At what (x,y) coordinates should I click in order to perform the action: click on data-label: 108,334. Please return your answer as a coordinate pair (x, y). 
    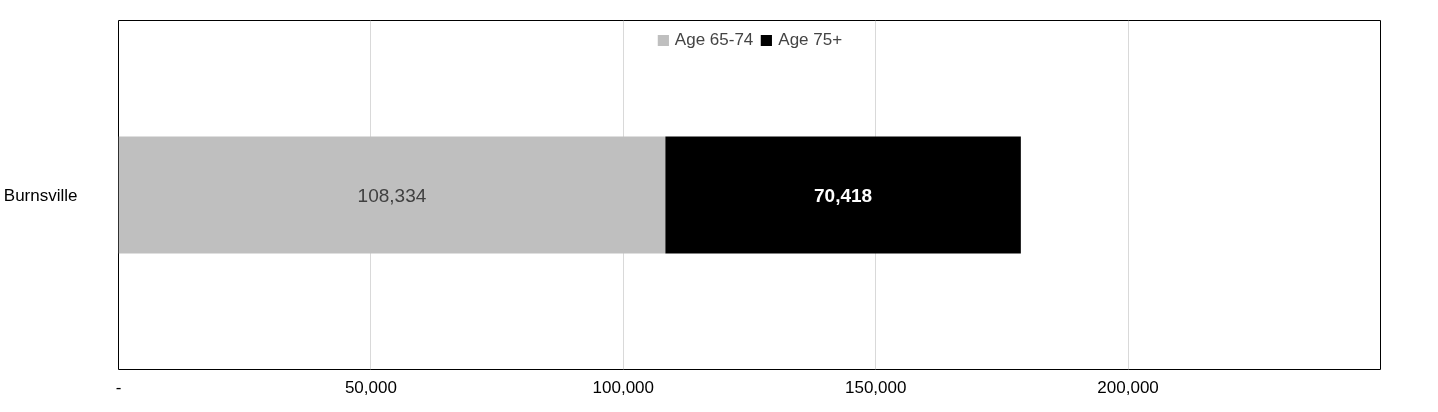
    Looking at the image, I should click on (392, 195).